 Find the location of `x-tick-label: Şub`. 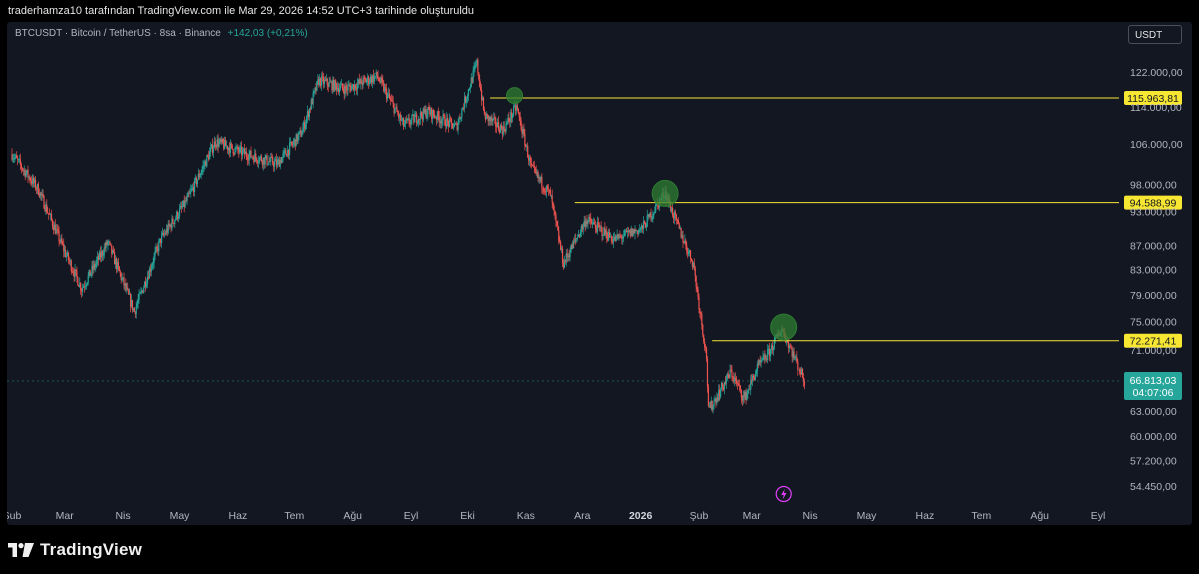

x-tick-label: Şub is located at coordinates (14, 516).